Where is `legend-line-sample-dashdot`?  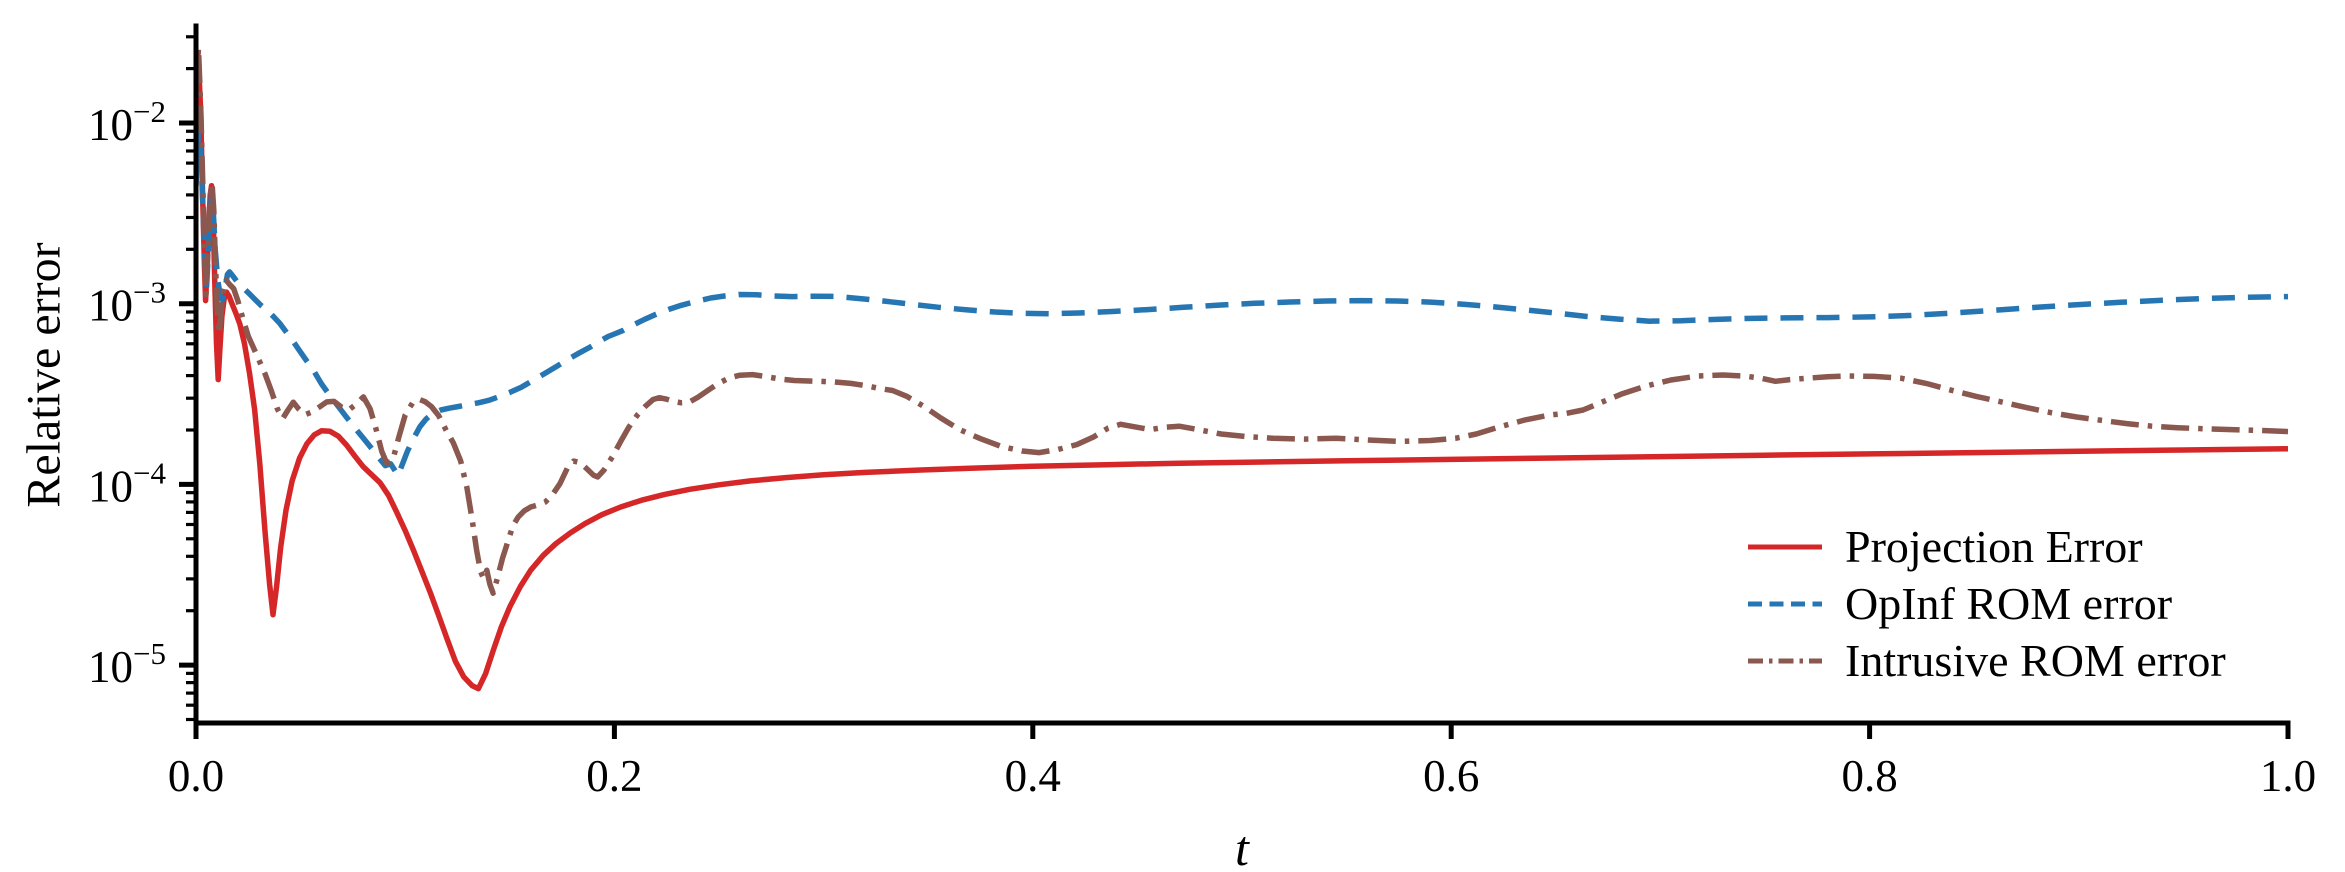
legend-line-sample-dashdot is located at coordinates (1785, 660).